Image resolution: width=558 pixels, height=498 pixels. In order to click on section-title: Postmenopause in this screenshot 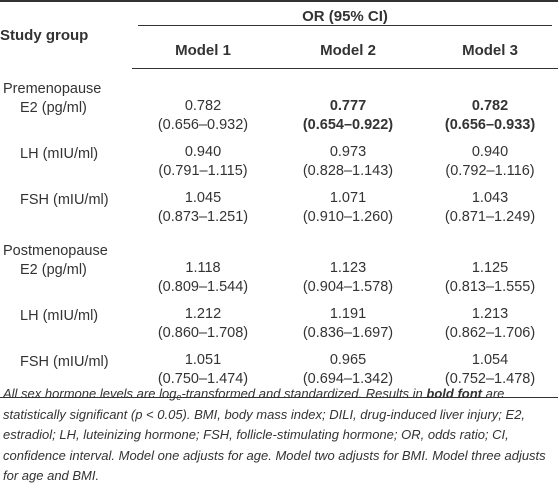, I will do `click(55, 251)`.